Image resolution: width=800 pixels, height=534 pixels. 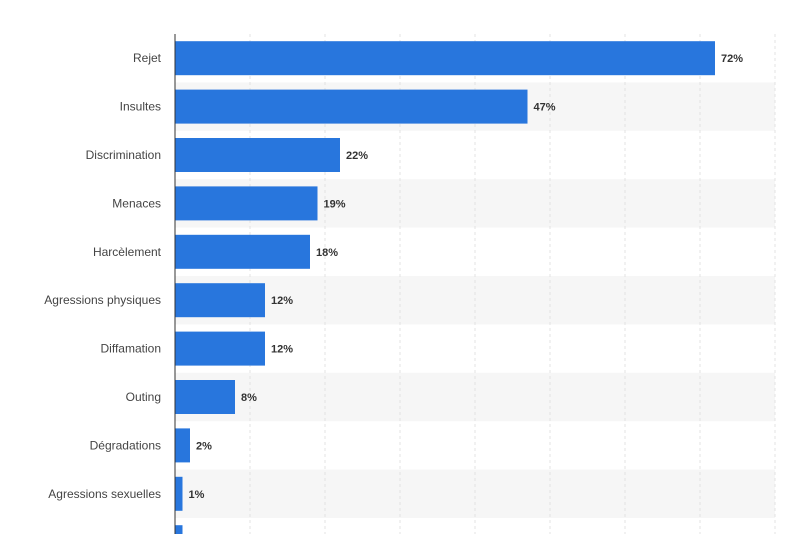 I want to click on category-label: Insultes, so click(x=140, y=107).